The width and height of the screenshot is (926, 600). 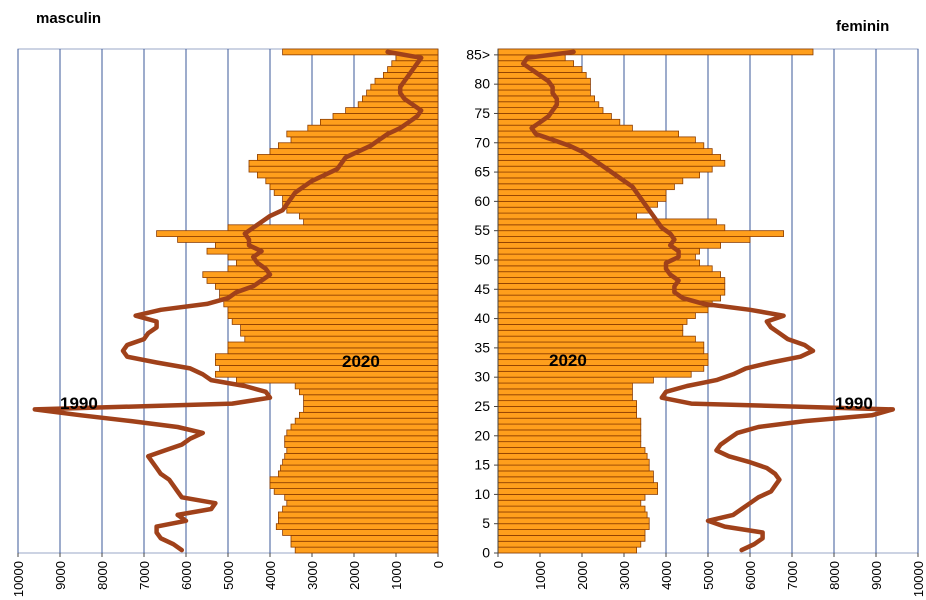 What do you see at coordinates (708, 575) in the screenshot?
I see `right-x-tick-label: 5000` at bounding box center [708, 575].